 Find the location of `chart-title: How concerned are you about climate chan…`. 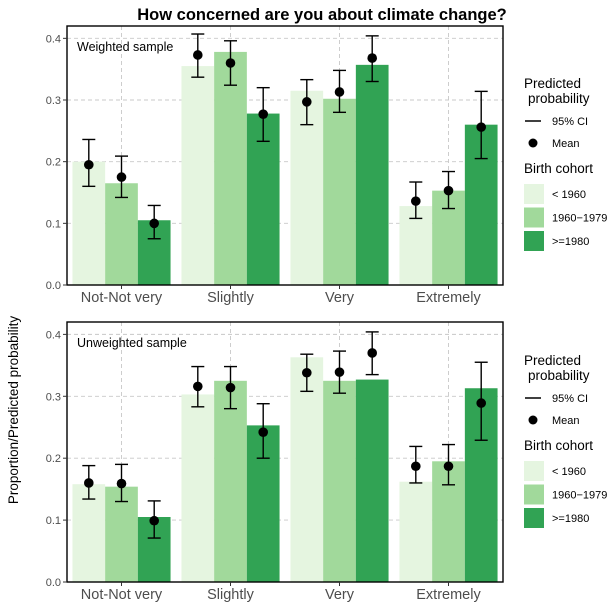

chart-title: How concerned are you about climate chan… is located at coordinates (322, 15).